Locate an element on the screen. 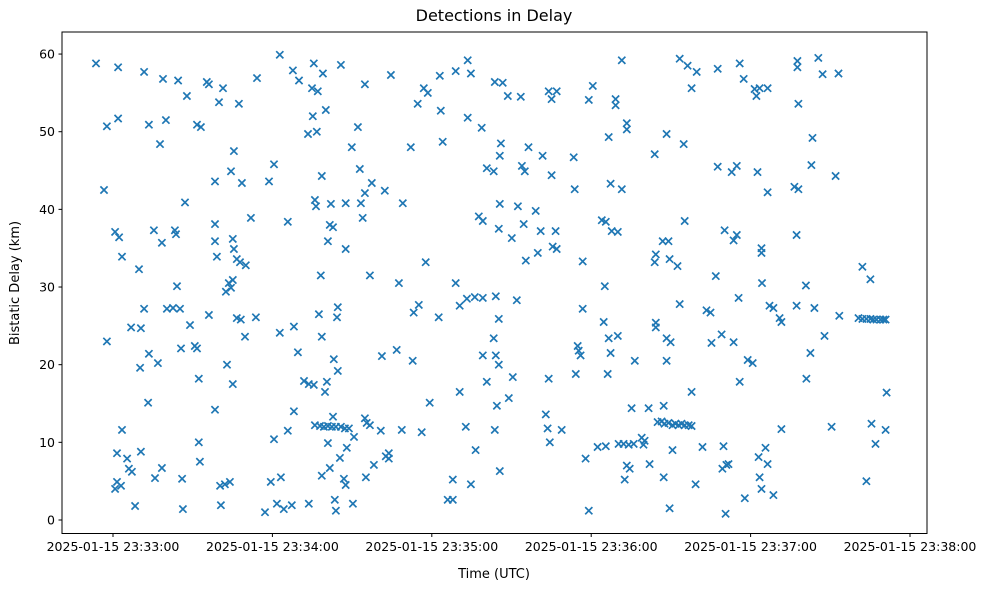  chart-title: Detections in Delay is located at coordinates (494, 15).